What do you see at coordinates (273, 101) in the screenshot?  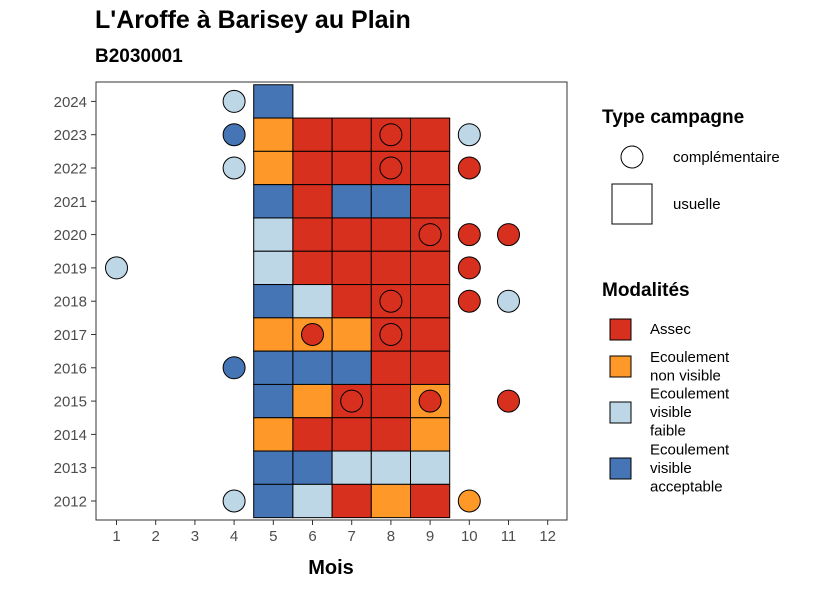 I see `cell-2024-m5` at bounding box center [273, 101].